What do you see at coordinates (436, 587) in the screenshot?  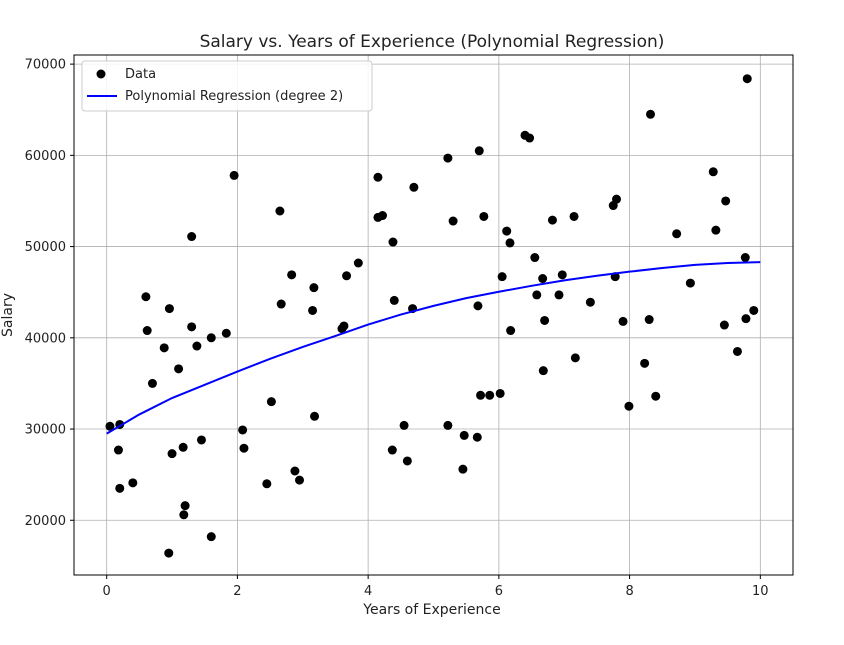 I see `x-axis-ticks: 0 2 4 6 8 10` at bounding box center [436, 587].